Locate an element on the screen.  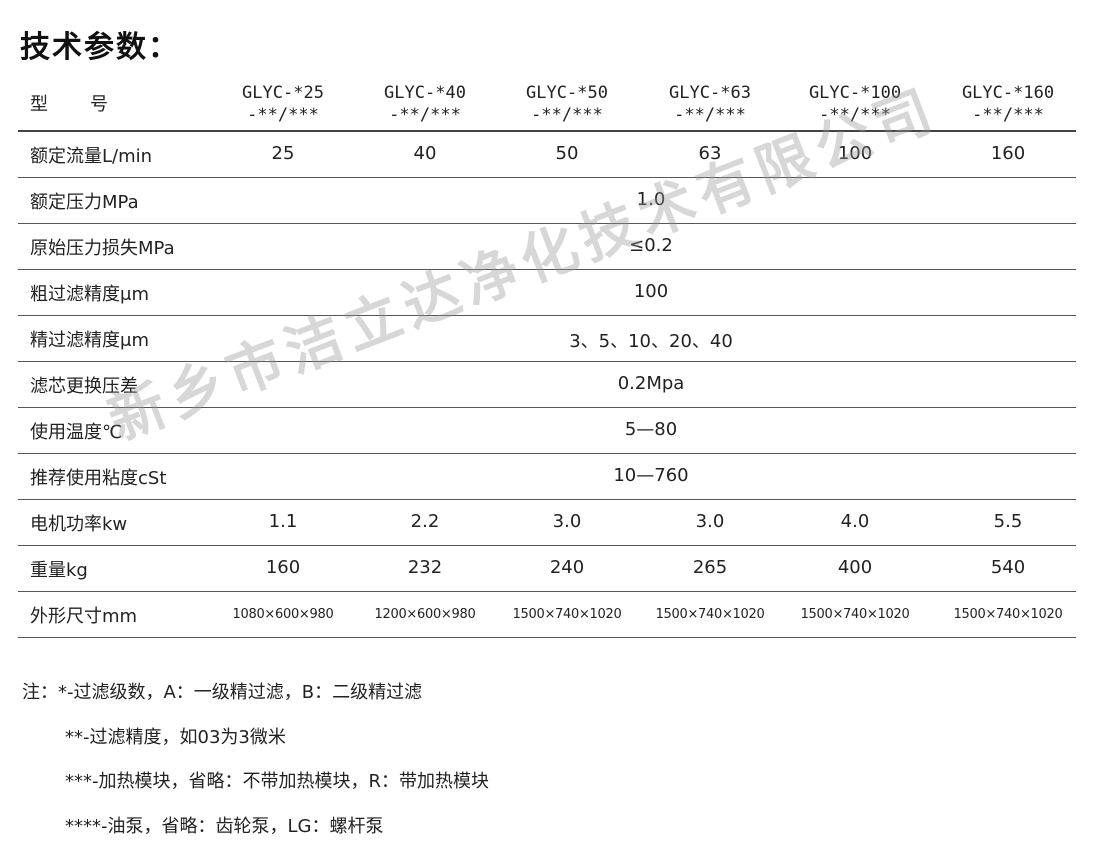
table-cell: 63 is located at coordinates (710, 153).